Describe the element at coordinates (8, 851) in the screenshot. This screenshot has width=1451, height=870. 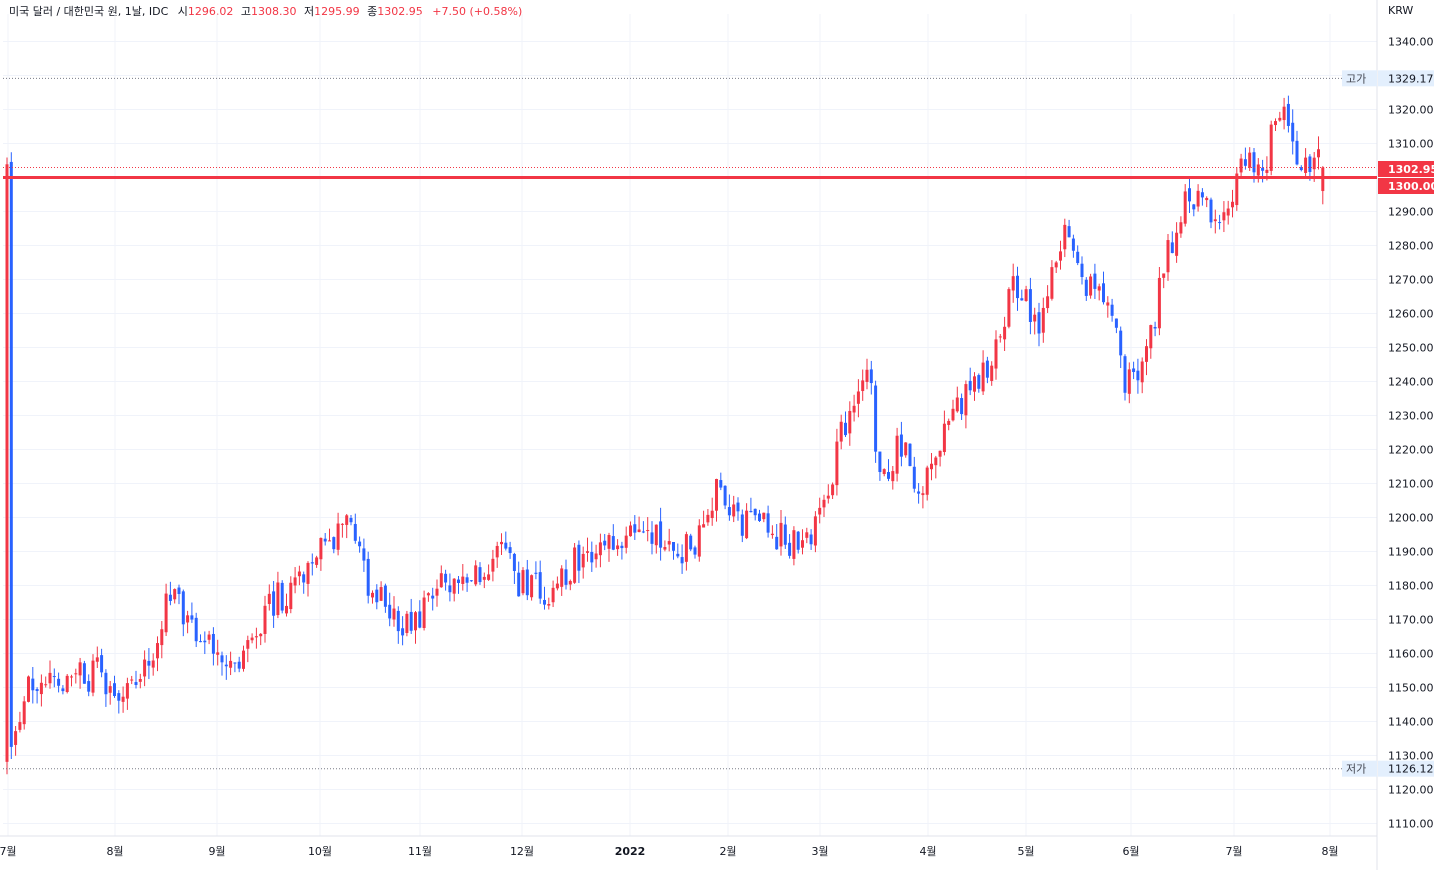
I see `x-tick-label: 7월` at that location.